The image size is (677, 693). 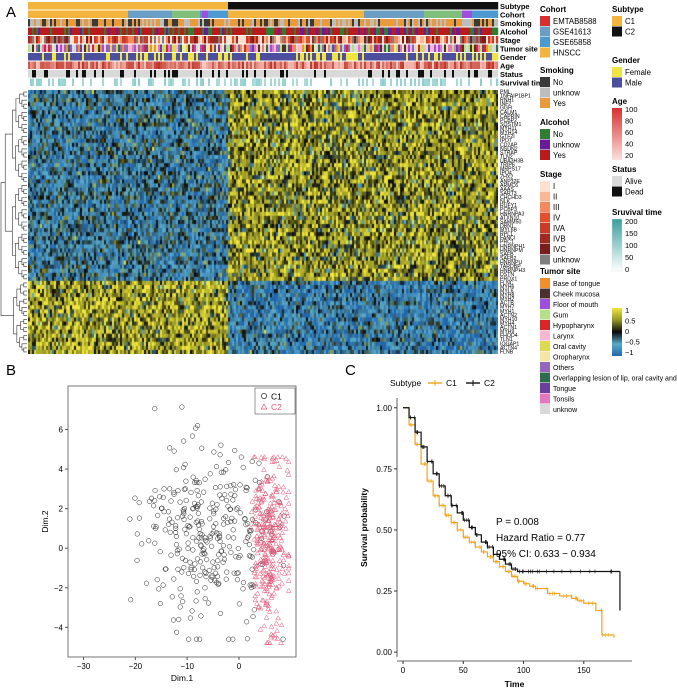 What do you see at coordinates (511, 74) in the screenshot?
I see `annotation-track-label: Status` at bounding box center [511, 74].